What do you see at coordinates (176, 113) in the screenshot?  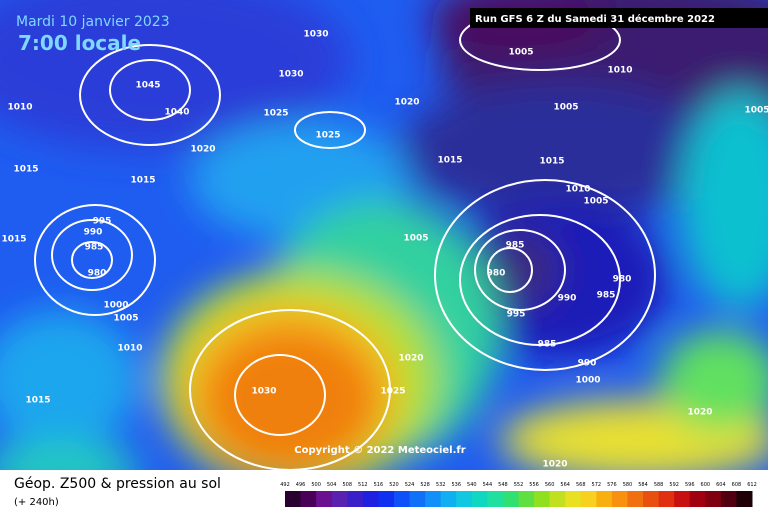 I see `isobar-label: 1040` at bounding box center [176, 113].